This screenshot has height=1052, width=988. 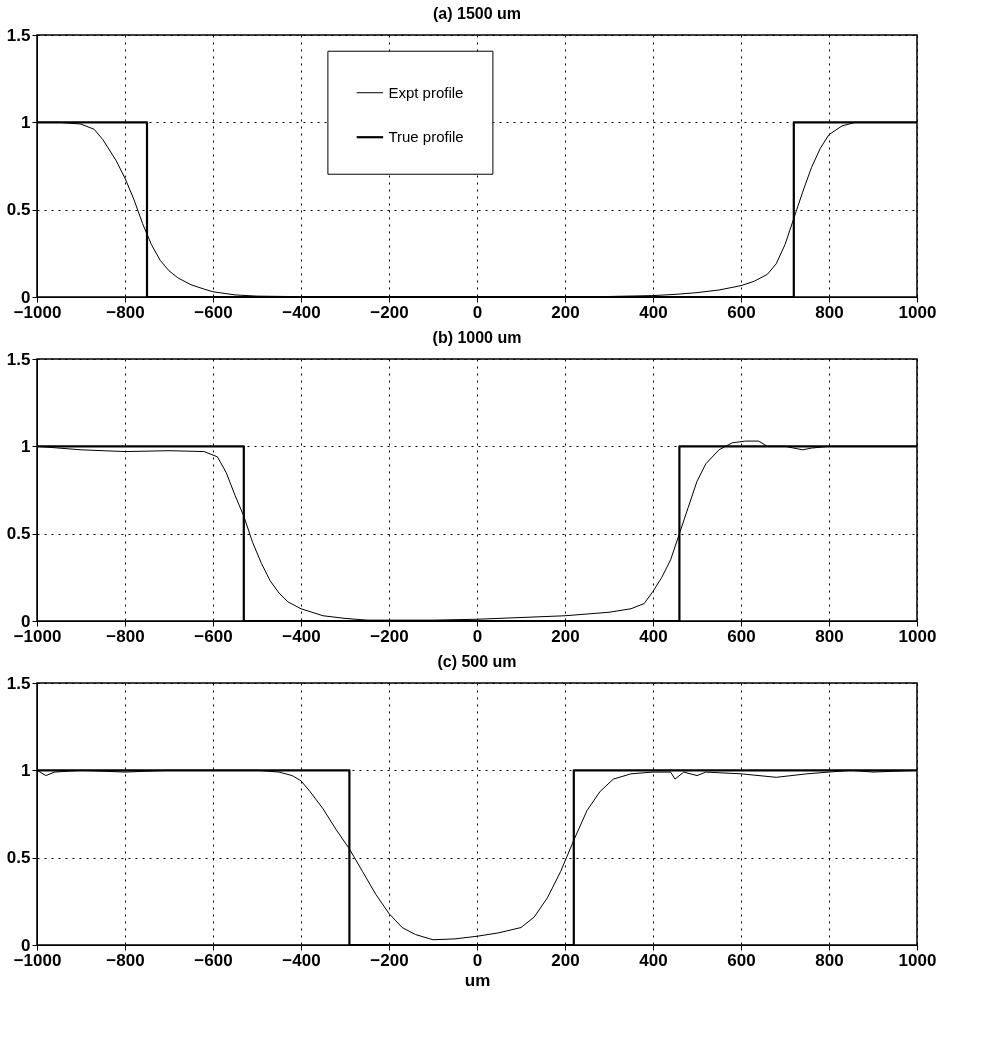 I want to click on legend-label: Expt profile, so click(x=426, y=92).